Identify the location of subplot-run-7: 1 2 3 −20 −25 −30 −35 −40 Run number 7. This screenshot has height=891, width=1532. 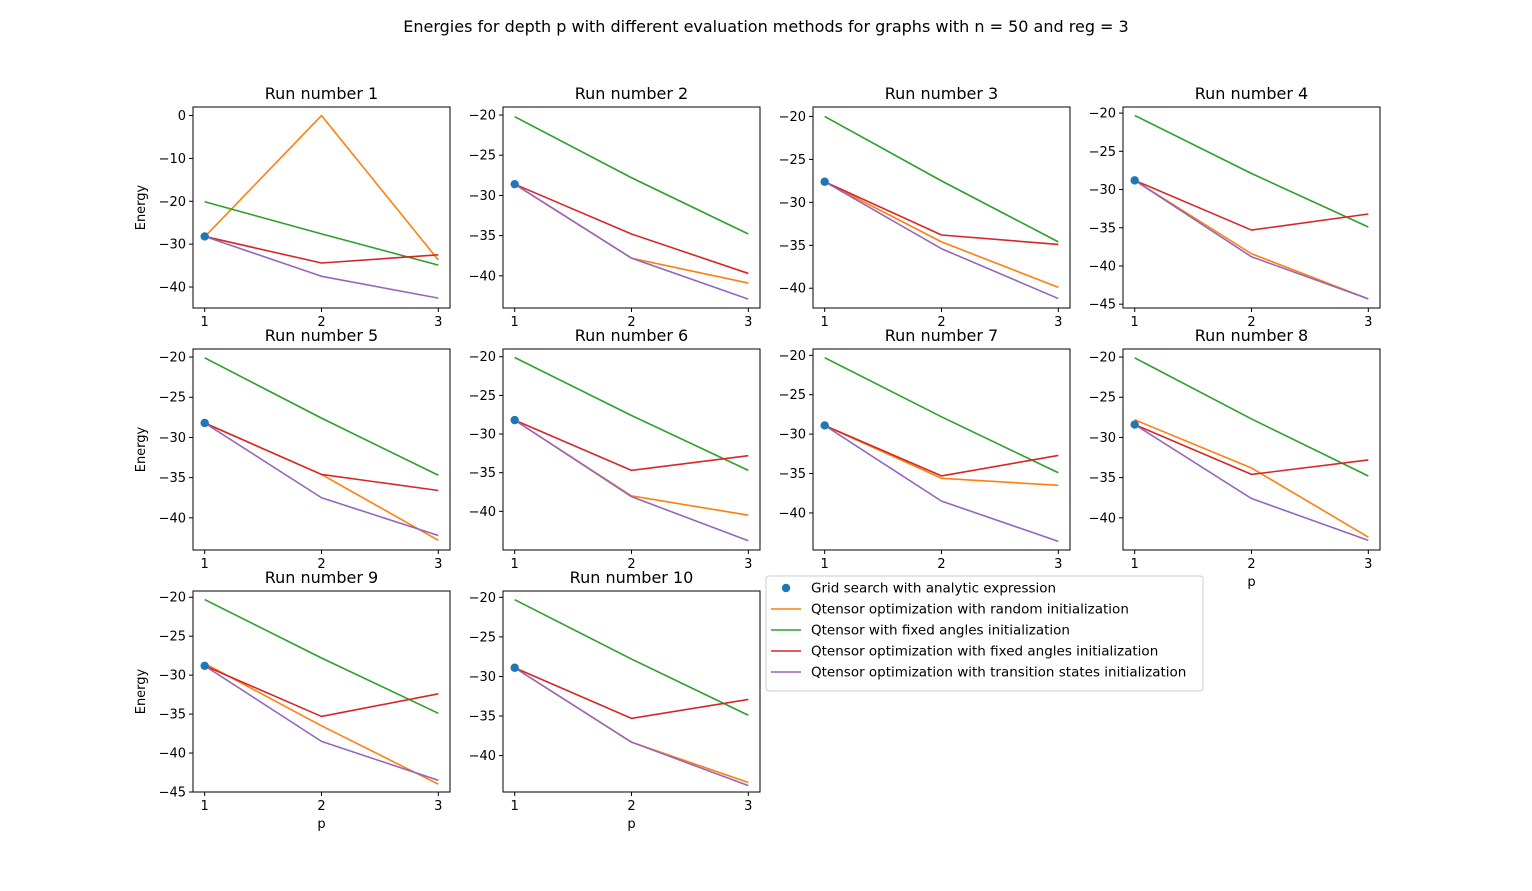
(925, 449).